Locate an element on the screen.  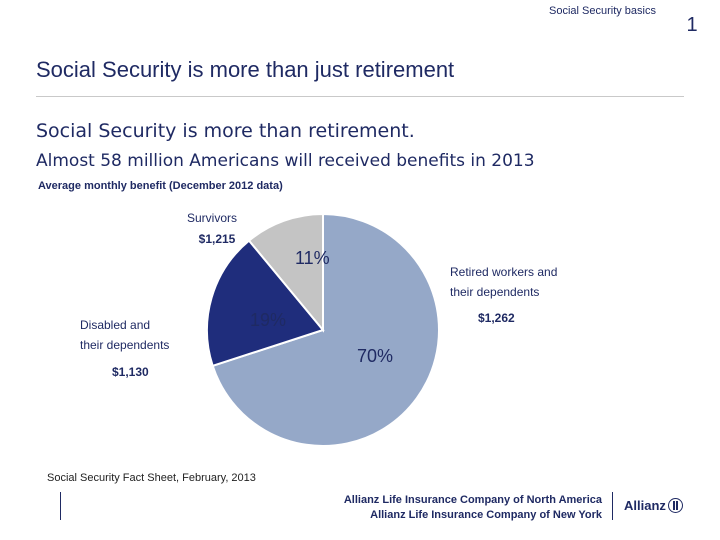
slice-benefit-label: $1,130 is located at coordinates (130, 372).